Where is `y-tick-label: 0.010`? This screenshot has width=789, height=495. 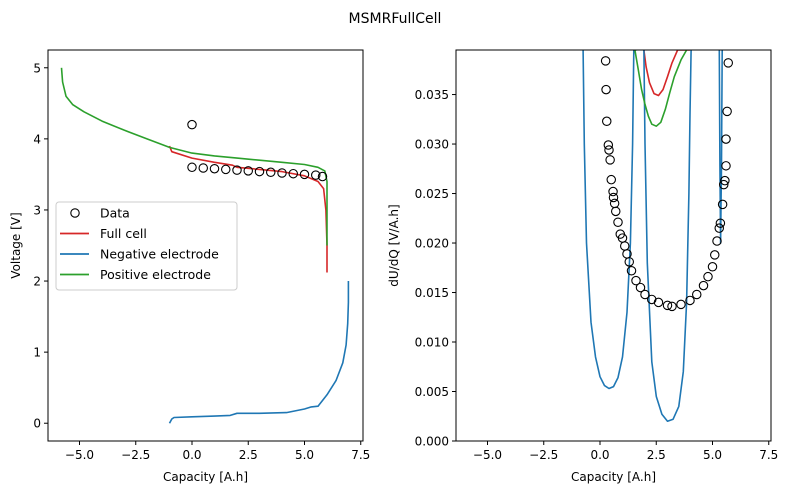
y-tick-label: 0.010 is located at coordinates (432, 343).